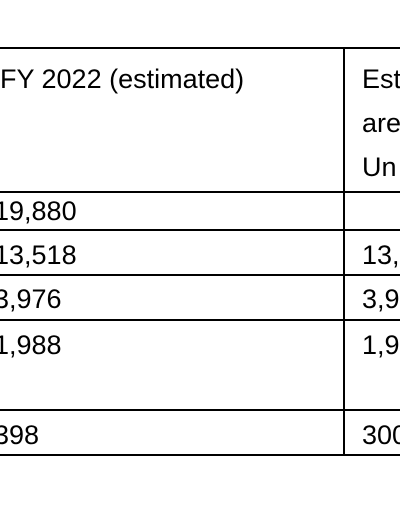 The image size is (400, 516). What do you see at coordinates (200, 455) in the screenshot?
I see `table-bottom-border` at bounding box center [200, 455].